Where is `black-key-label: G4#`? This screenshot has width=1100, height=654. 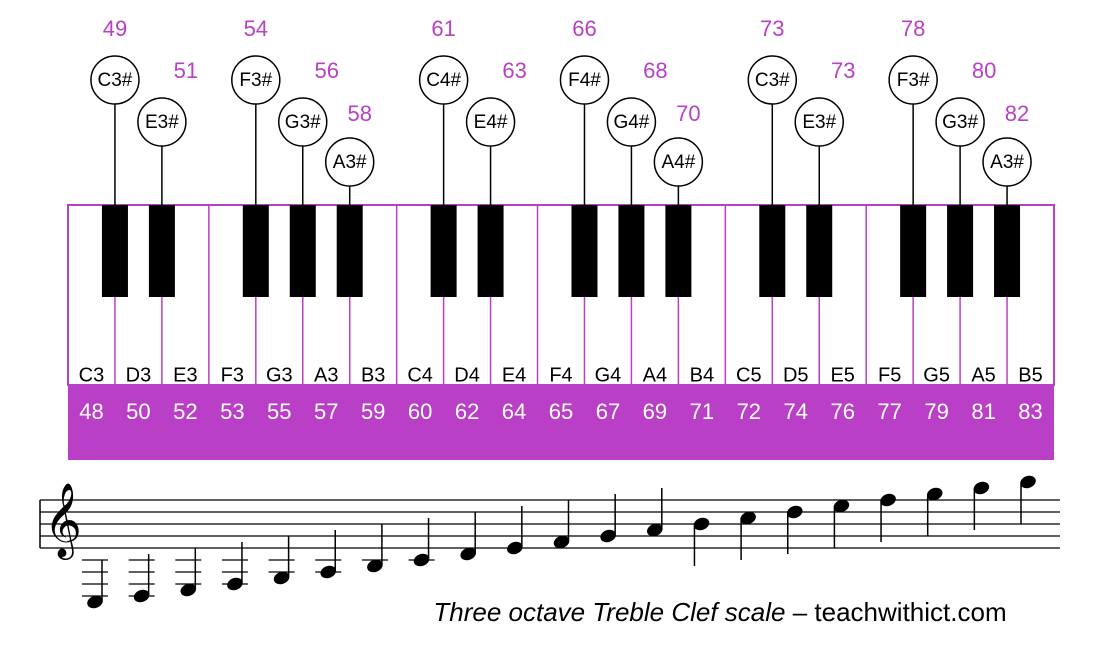
black-key-label: G4# is located at coordinates (631, 122).